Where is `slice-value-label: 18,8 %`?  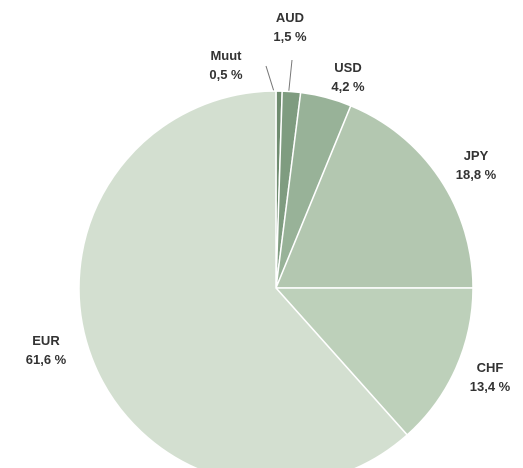 slice-value-label: 18,8 % is located at coordinates (476, 174).